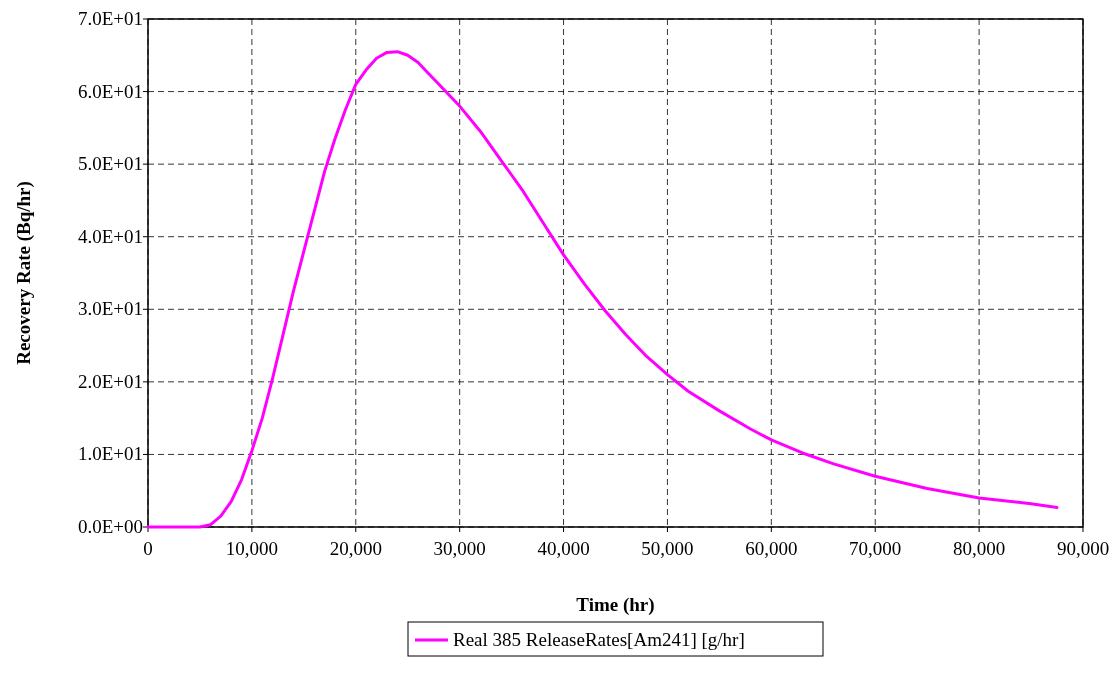 The height and width of the screenshot is (680, 1120). What do you see at coordinates (771, 548) in the screenshot?
I see `x-tick-label: 60,000` at bounding box center [771, 548].